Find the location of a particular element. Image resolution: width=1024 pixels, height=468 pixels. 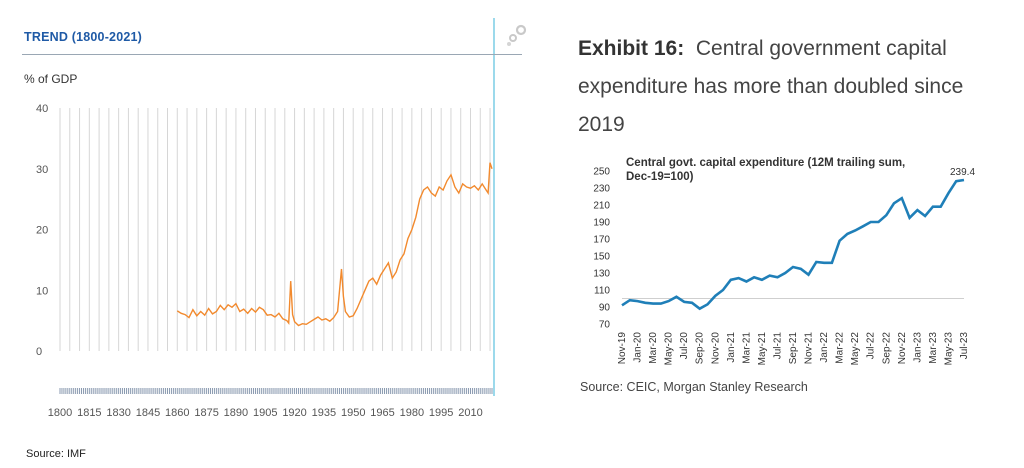

x-tick-label: Jan-20 is located at coordinates (638, 347).